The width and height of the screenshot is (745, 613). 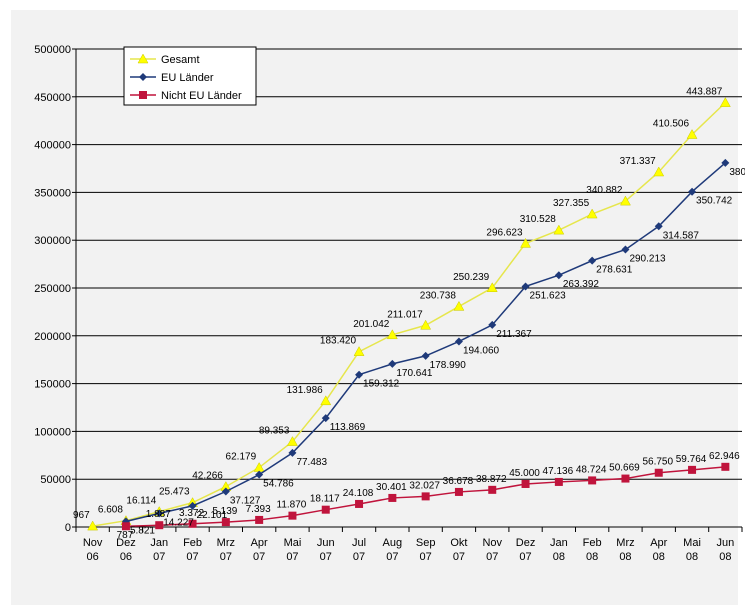 I want to click on data-label-series-2: 38.872, so click(x=491, y=479).